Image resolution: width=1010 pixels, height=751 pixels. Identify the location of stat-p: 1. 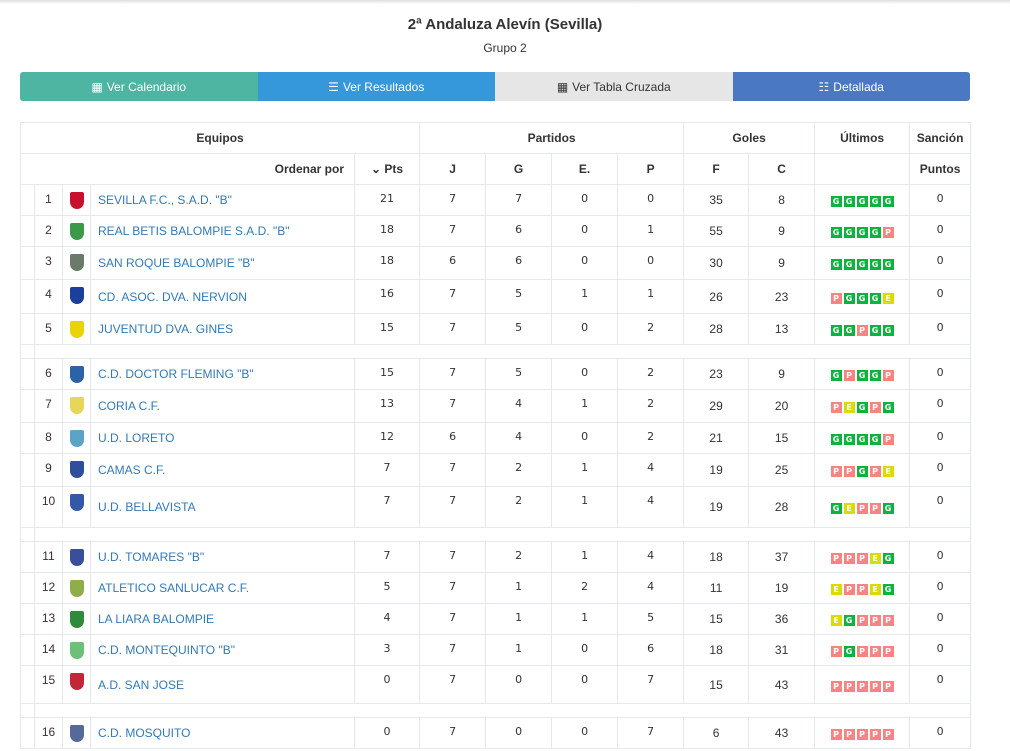
(651, 296).